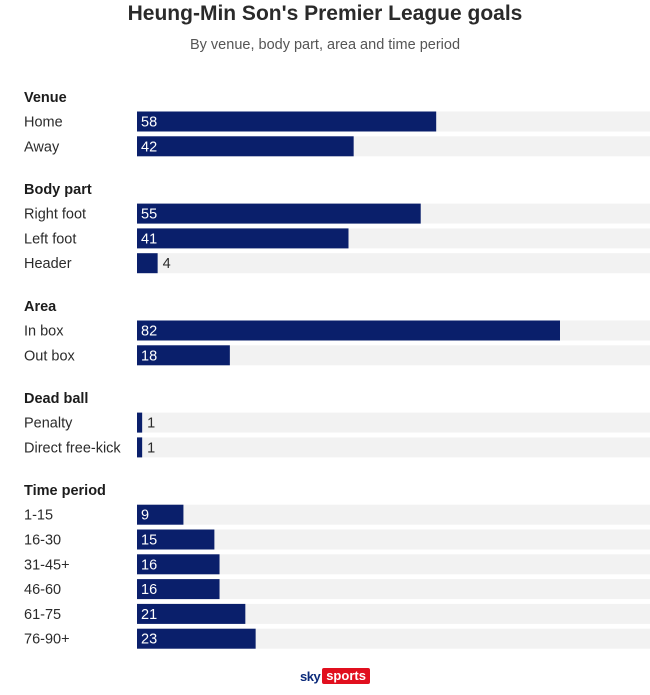 This screenshot has height=695, width=650. What do you see at coordinates (38, 516) in the screenshot?
I see `category-label: 1-15` at bounding box center [38, 516].